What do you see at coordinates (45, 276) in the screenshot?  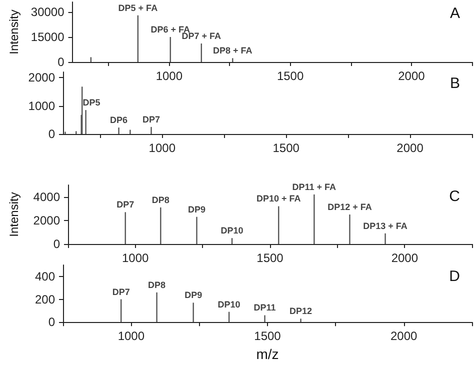 I see `y-tick-label: 400` at bounding box center [45, 276].